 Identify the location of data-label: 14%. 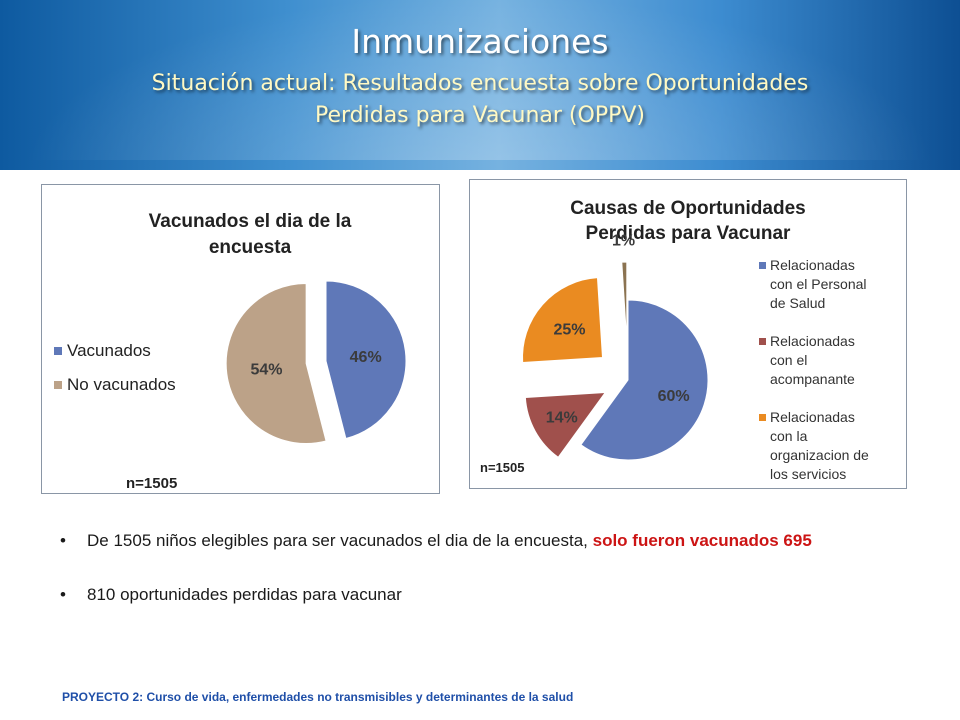
(562, 417).